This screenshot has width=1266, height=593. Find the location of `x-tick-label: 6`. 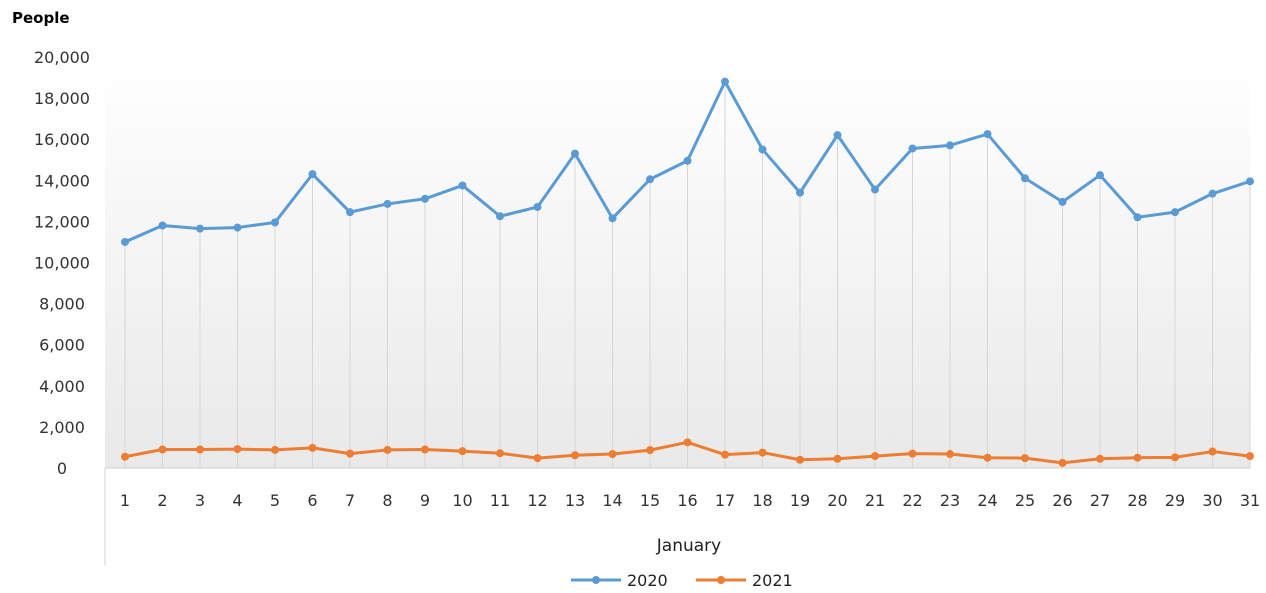

x-tick-label: 6 is located at coordinates (312, 500).